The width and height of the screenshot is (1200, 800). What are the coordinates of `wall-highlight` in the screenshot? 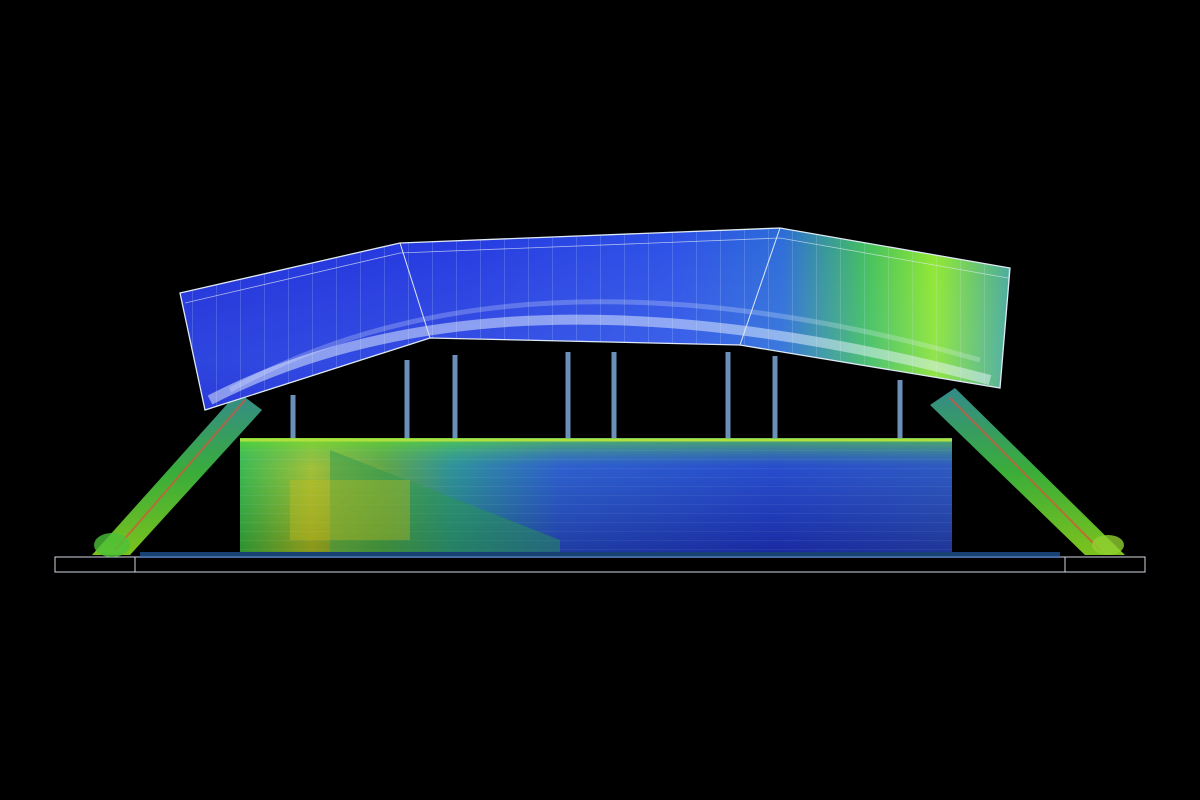 It's located at (350, 510).